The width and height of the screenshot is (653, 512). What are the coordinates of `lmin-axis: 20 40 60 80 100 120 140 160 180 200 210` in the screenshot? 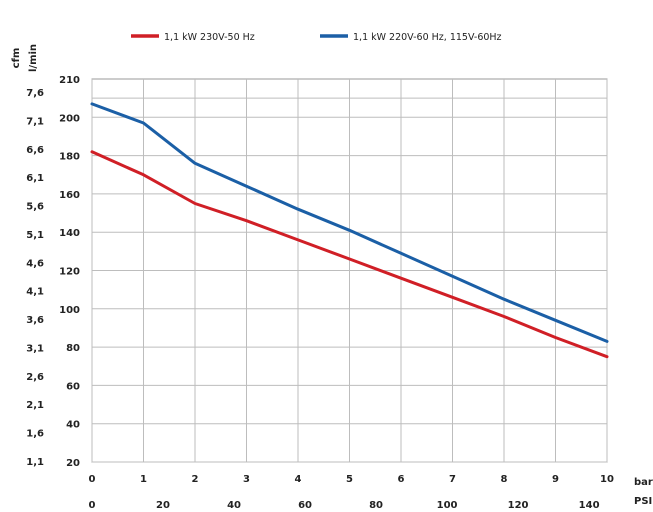 It's located at (69, 272).